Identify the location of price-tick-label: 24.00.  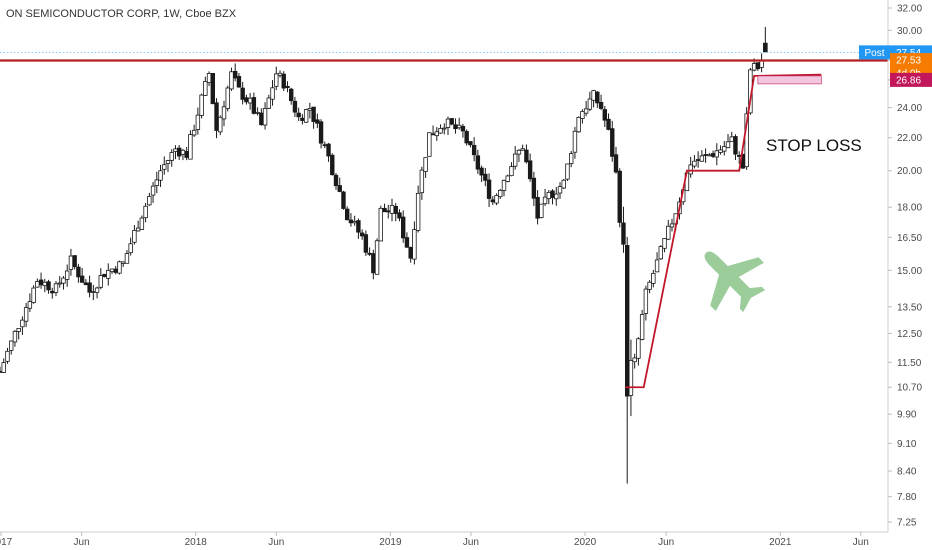
(909, 108).